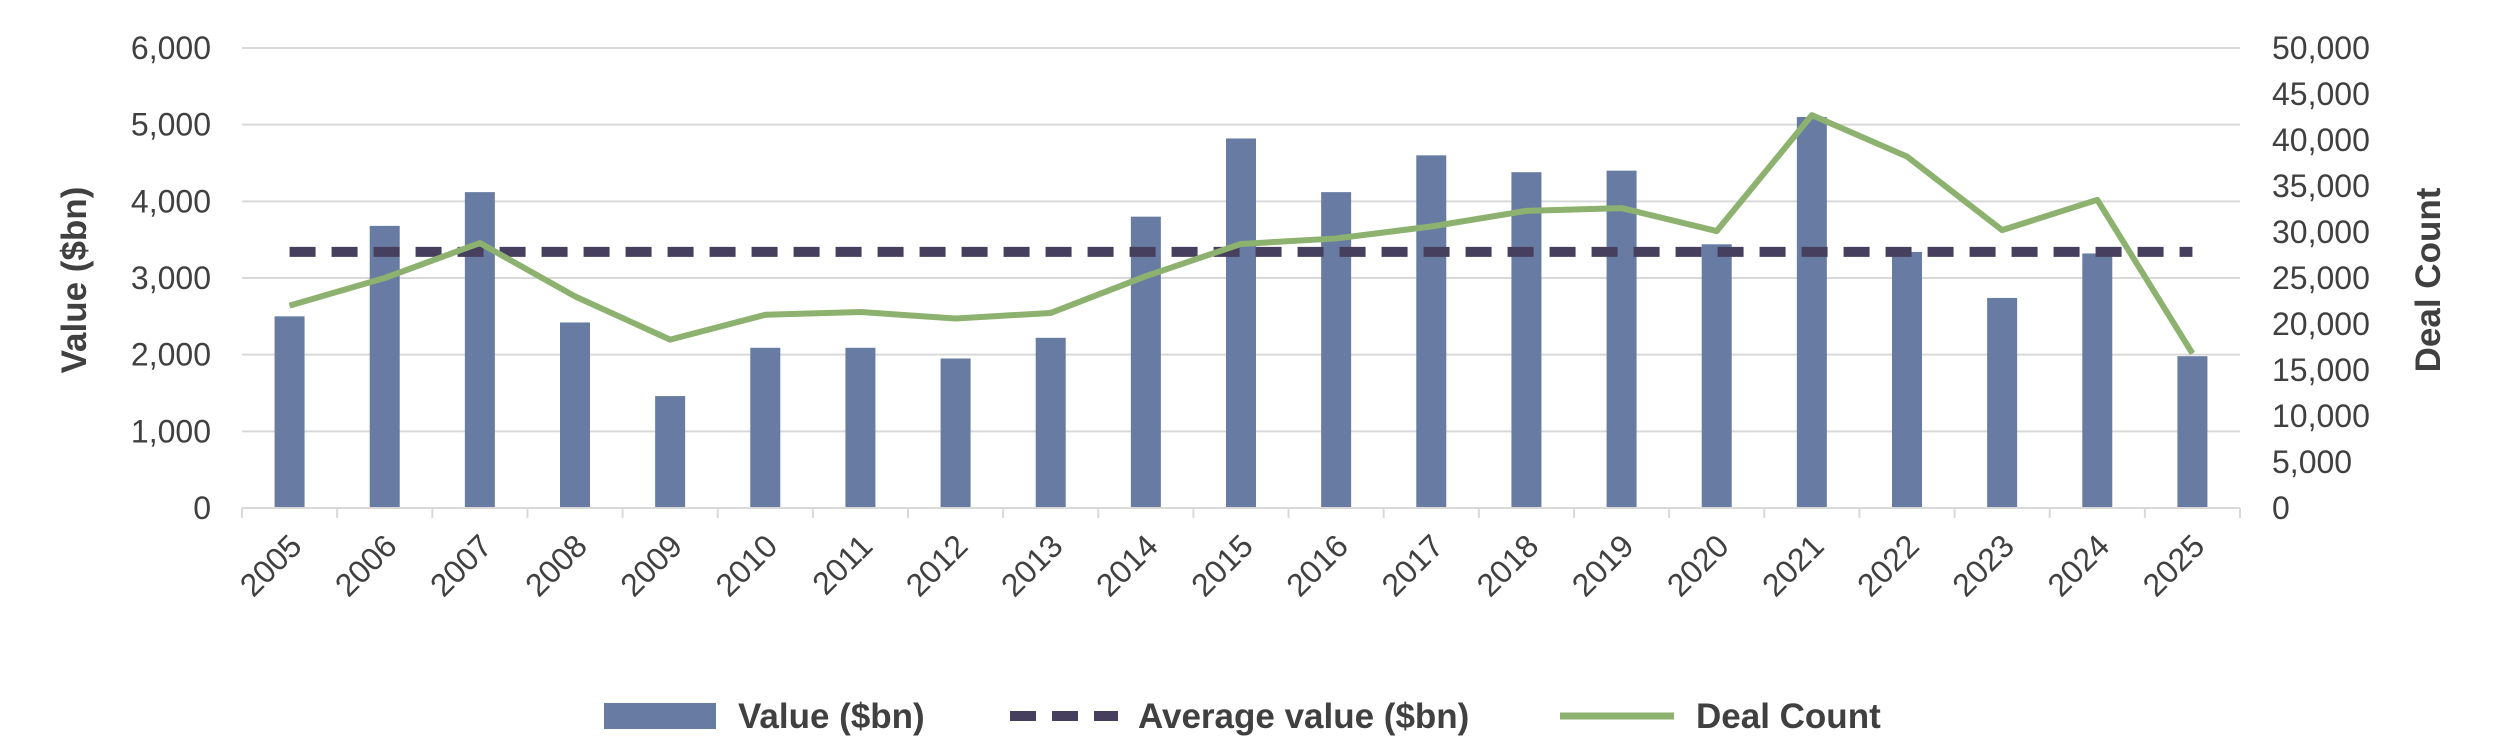 The height and width of the screenshot is (747, 2500). What do you see at coordinates (1317, 565) in the screenshot?
I see `x-tick-label-2016: 2016` at bounding box center [1317, 565].